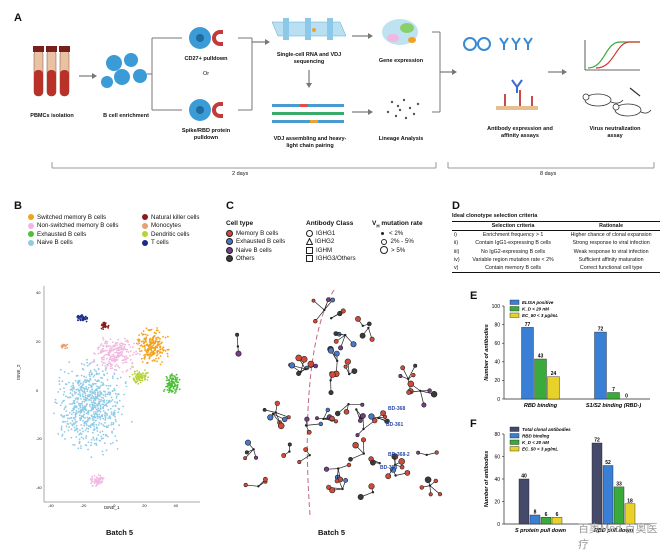 The image size is (668, 552). What do you see at coordinates (613, 406) in the screenshot?
I see `category-label: S1/S2 binding (RBD-)` at bounding box center [613, 406].